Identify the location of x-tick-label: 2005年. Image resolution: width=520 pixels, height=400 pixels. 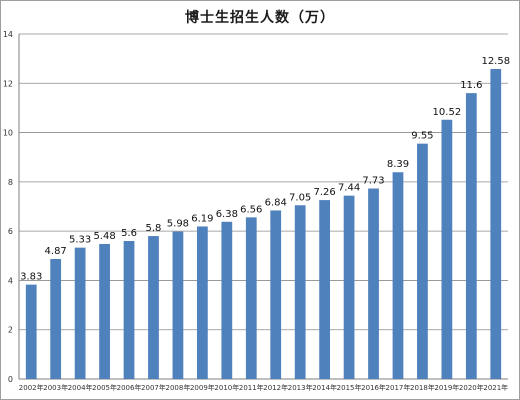
(104, 387).